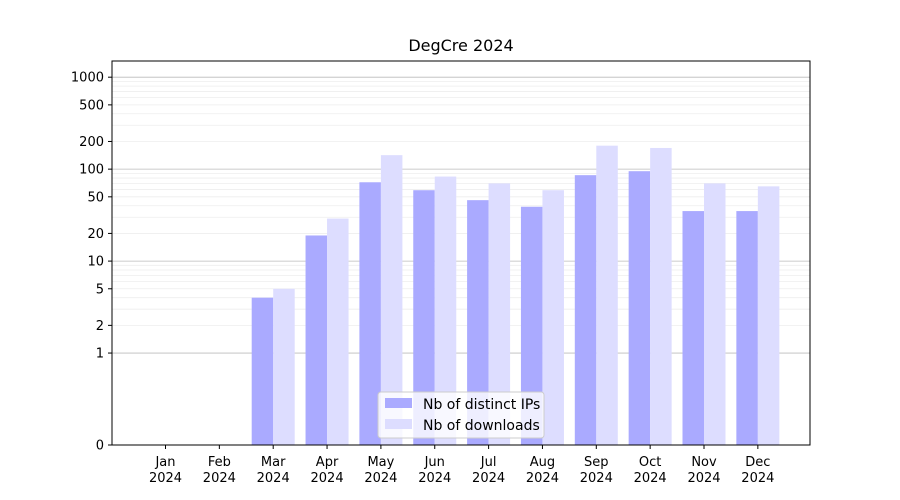 This screenshot has width=900, height=500. Describe the element at coordinates (91, 170) in the screenshot. I see `y-tick-label: 100` at that location.